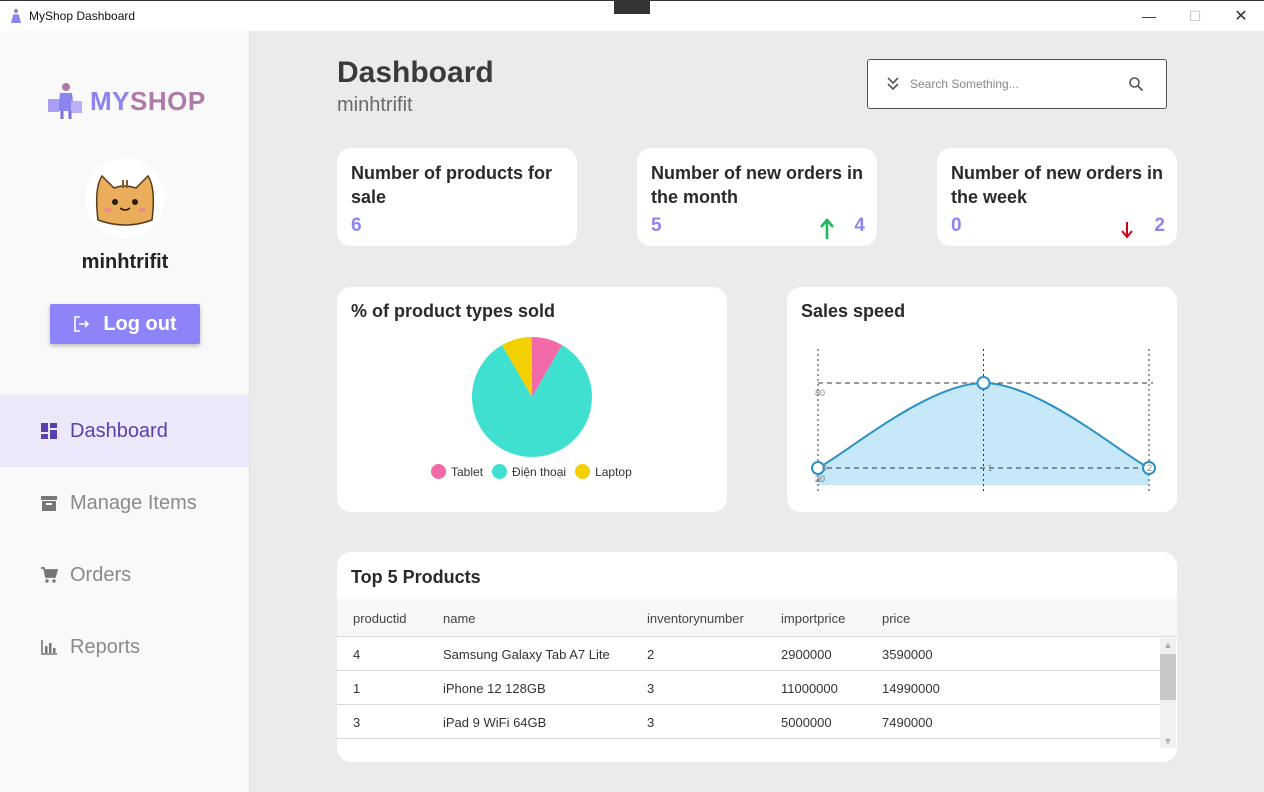 This screenshot has width=1264, height=792. I want to click on shopping-bags-icon, so click(65, 101).